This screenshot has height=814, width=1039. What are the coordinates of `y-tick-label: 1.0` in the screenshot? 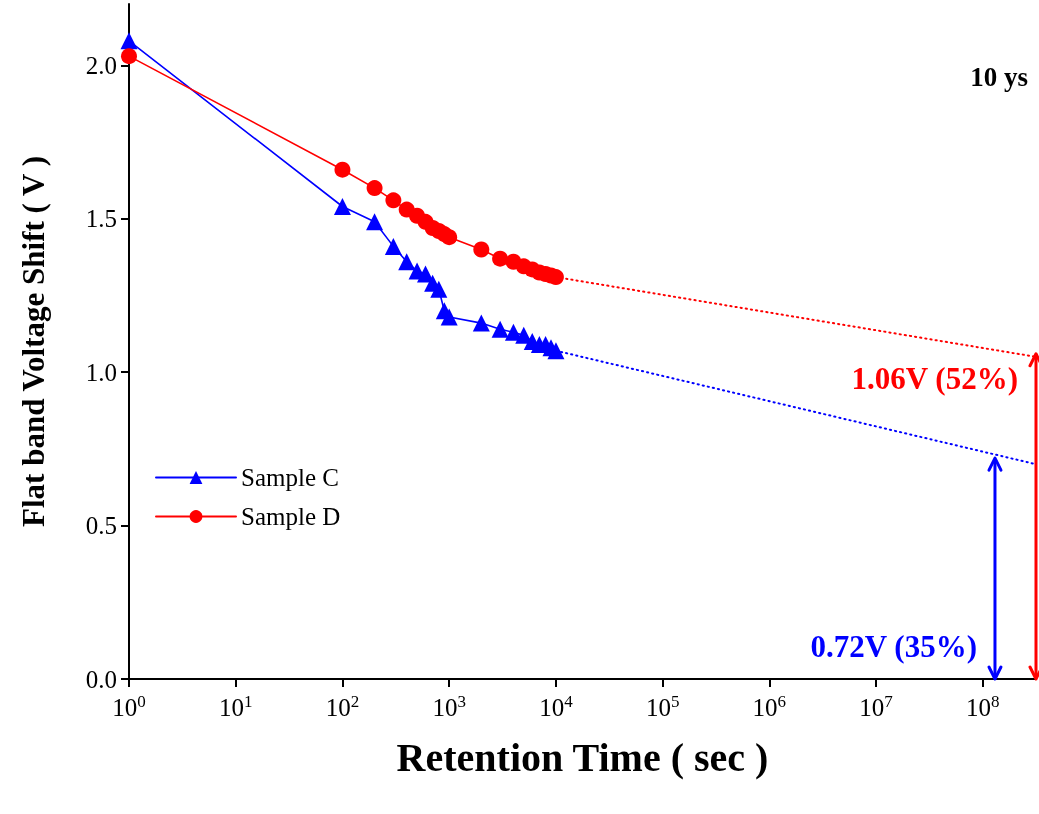 It's located at (101, 372).